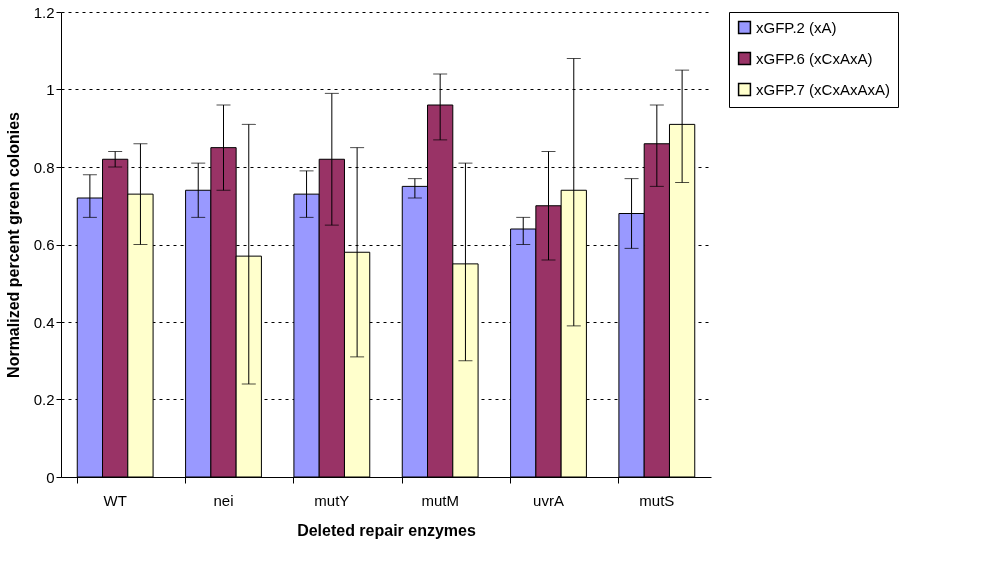 The width and height of the screenshot is (1003, 581). I want to click on x-axis-title: Deleted repair enzymes, so click(386, 530).